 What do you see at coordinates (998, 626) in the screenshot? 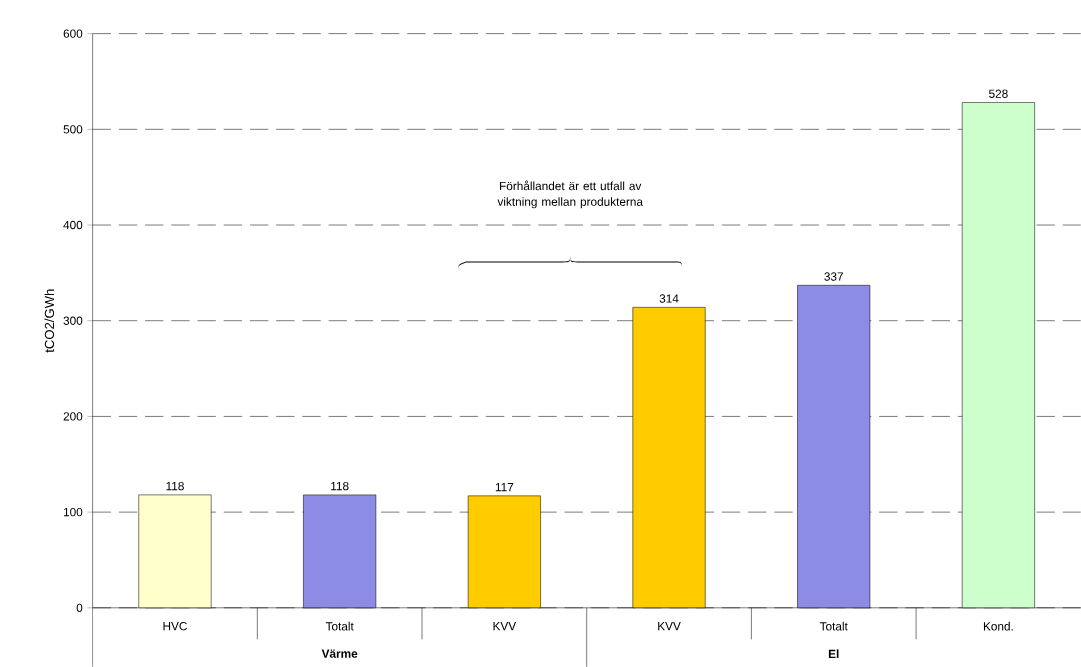
I see `x-tick-label: Kond.` at bounding box center [998, 626].